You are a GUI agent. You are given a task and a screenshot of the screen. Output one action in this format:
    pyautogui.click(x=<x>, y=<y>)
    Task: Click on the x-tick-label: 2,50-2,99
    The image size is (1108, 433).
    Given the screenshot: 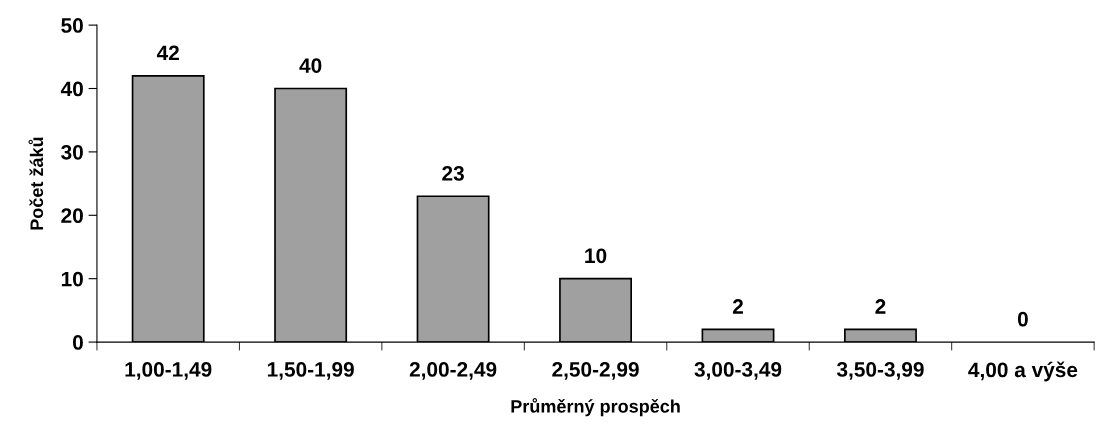 What is the action you would take?
    pyautogui.click(x=595, y=371)
    